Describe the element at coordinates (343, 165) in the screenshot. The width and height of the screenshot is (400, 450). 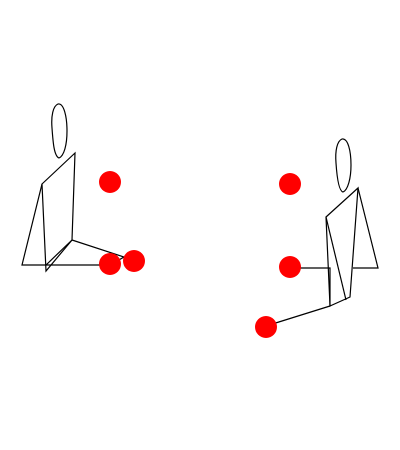
I see `right-figure-head` at that location.